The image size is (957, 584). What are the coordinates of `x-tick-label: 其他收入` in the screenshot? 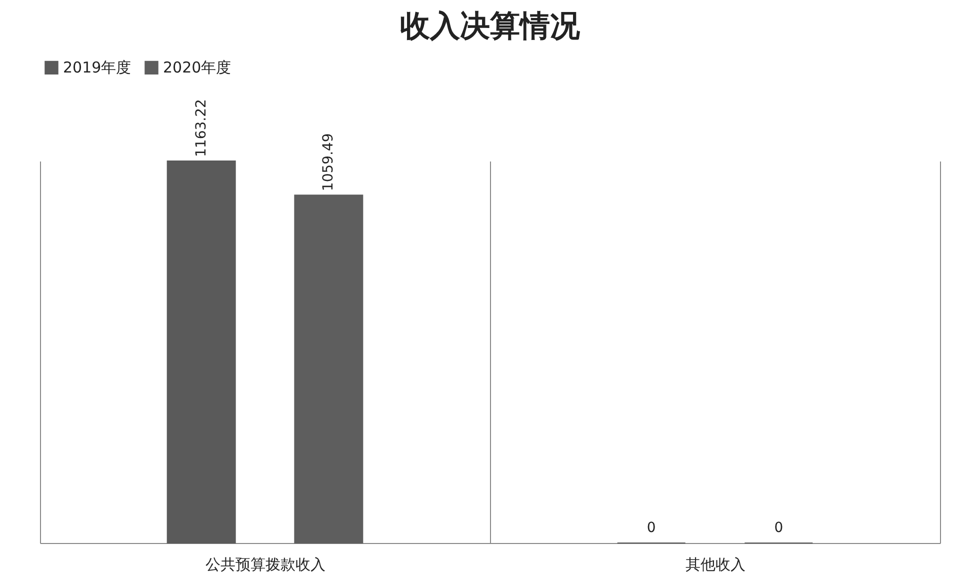 It's located at (716, 565).